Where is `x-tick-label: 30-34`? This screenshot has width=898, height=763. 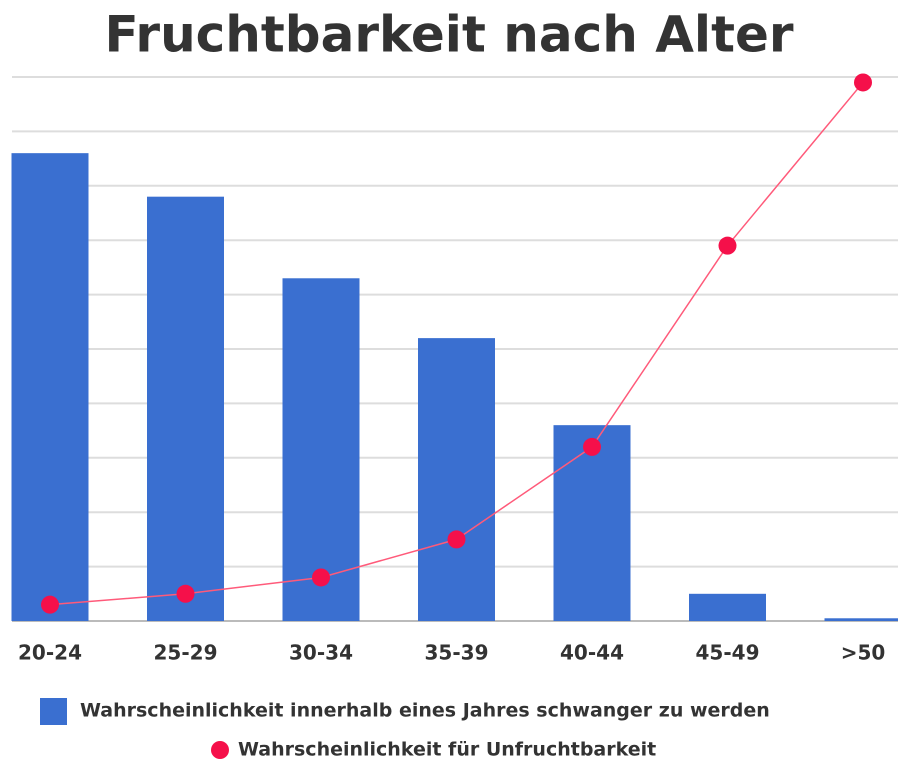 x-tick-label: 30-34 is located at coordinates (321, 653).